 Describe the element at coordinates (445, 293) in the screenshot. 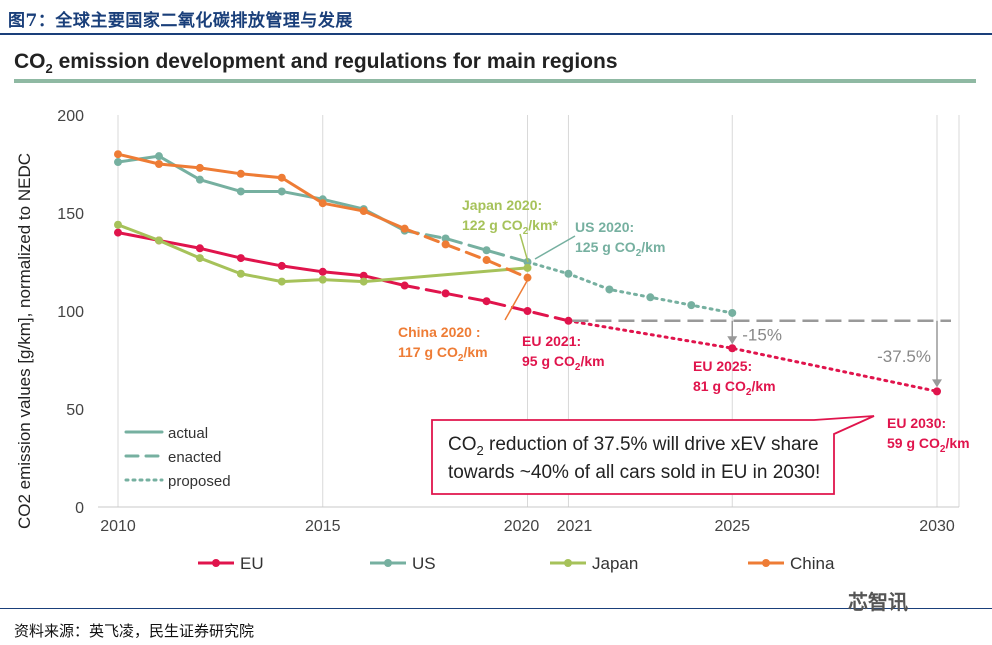

I see `point-eu-2018` at that location.